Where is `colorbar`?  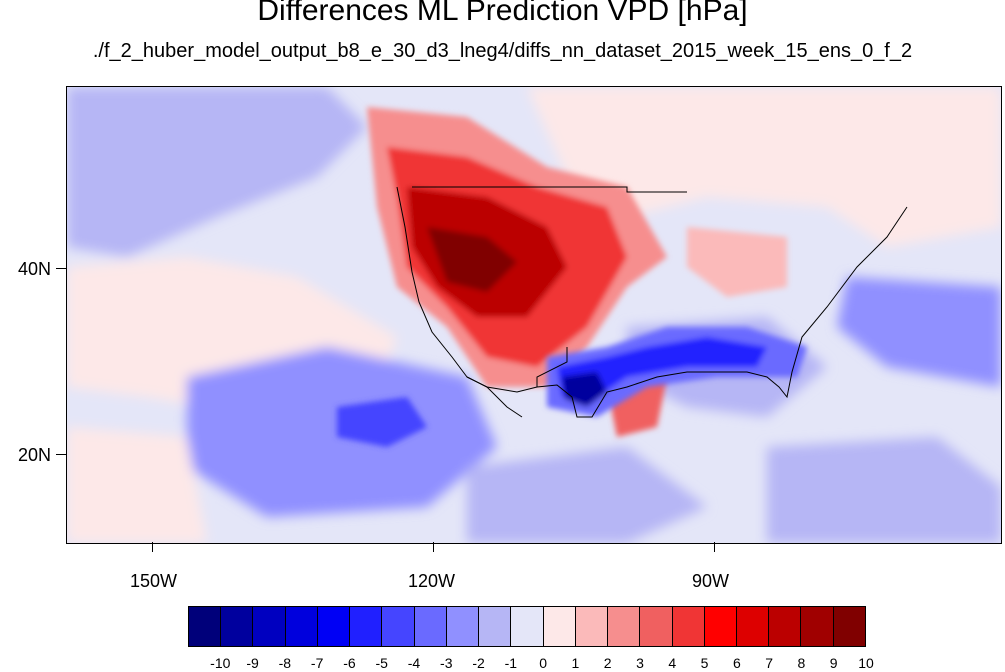 colorbar is located at coordinates (527, 626).